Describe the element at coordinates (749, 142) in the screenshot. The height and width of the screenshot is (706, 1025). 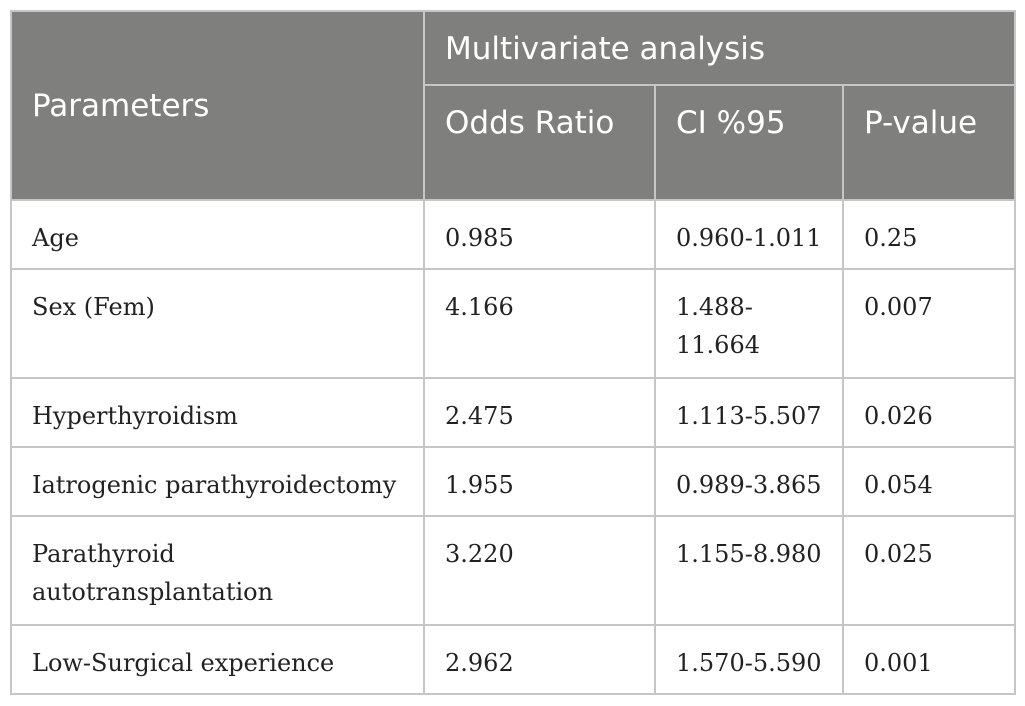
I see `header-ci: CI %95` at that location.